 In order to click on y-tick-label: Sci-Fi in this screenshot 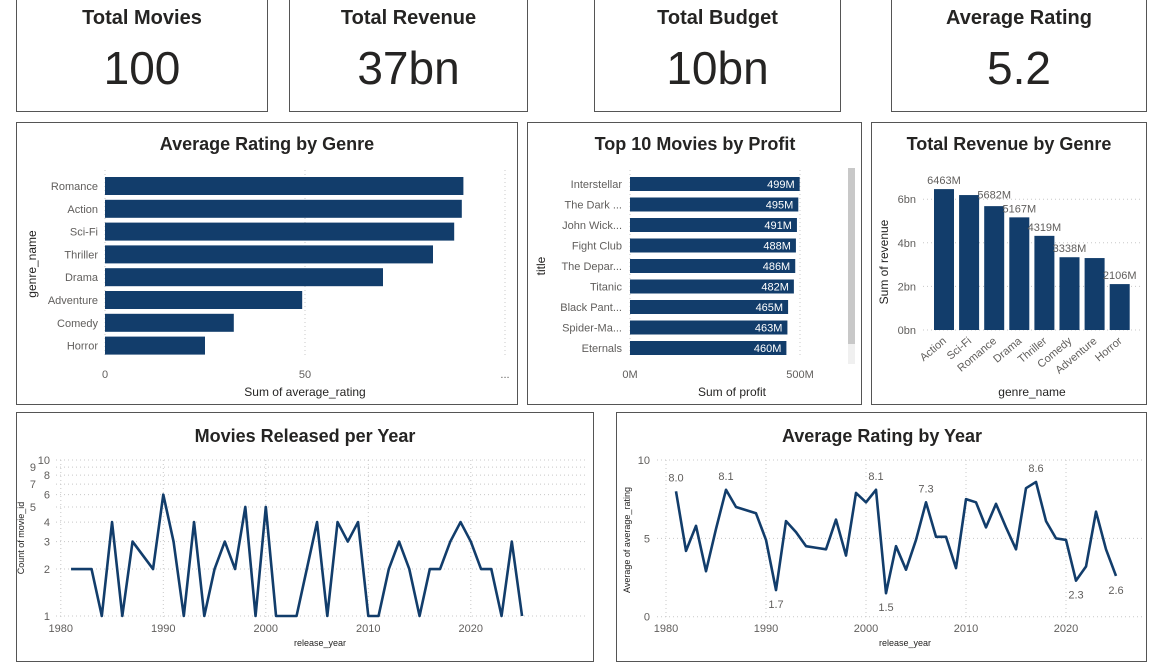, I will do `click(84, 233)`.